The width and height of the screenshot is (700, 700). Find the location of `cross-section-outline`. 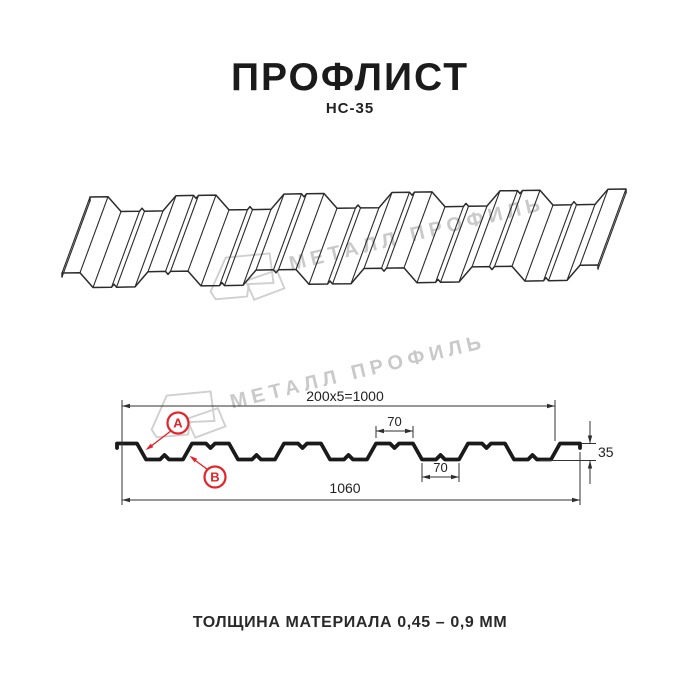

cross-section-outline is located at coordinates (348, 451).